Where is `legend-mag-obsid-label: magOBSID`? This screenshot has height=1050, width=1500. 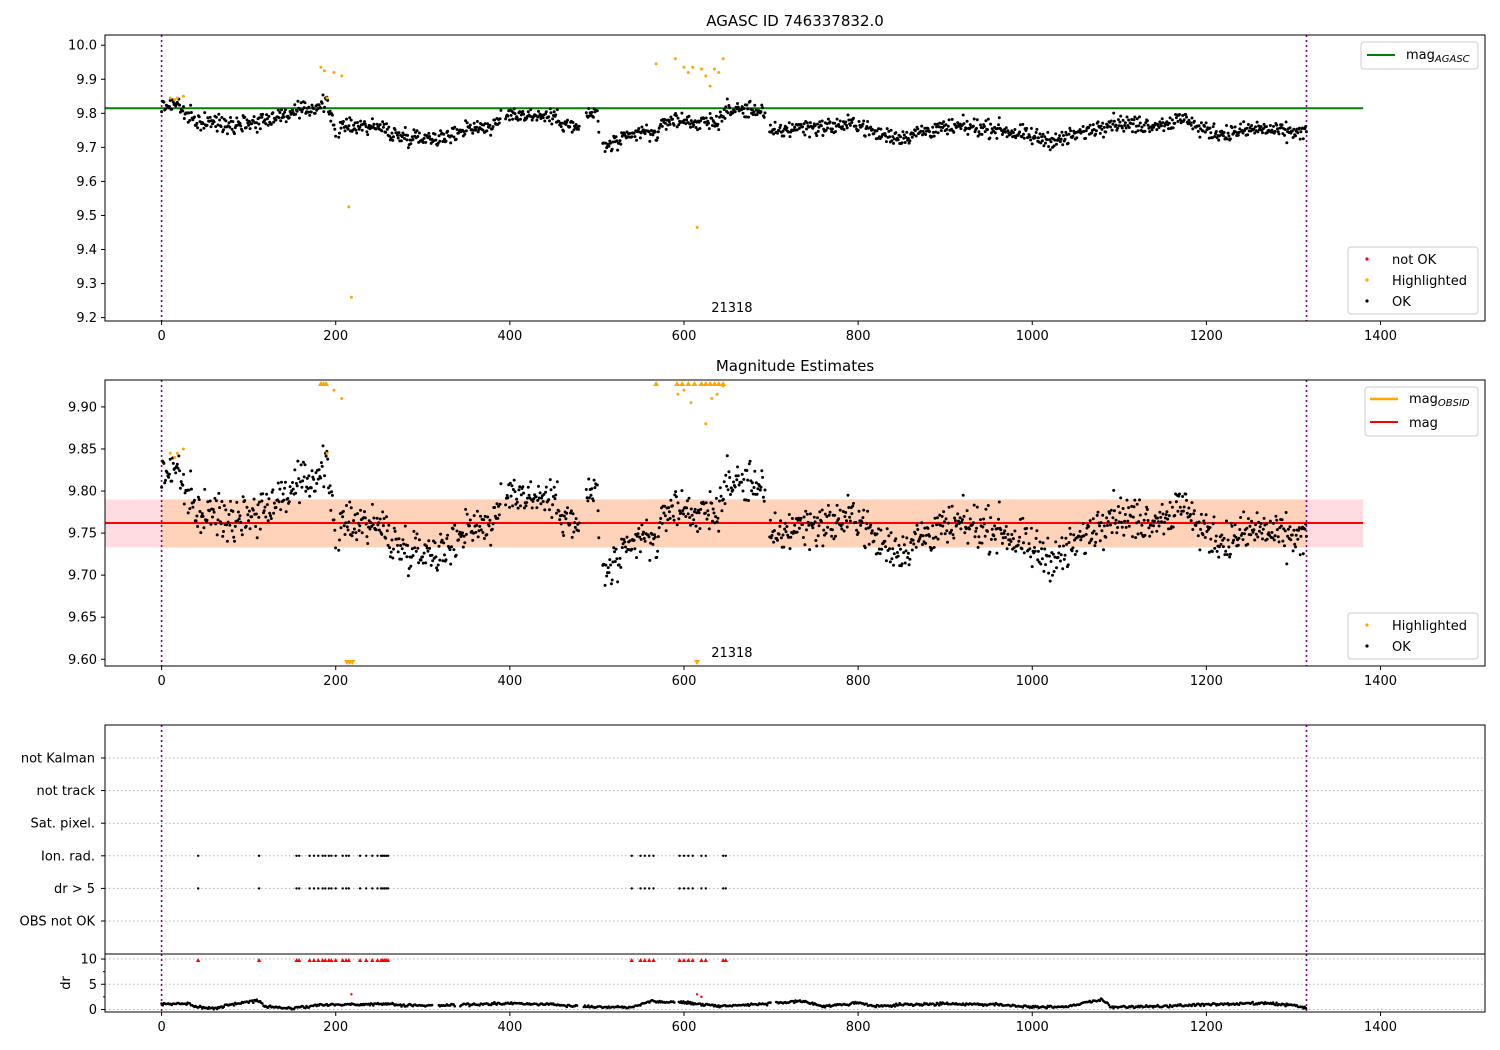
legend-mag-obsid-label: magOBSID is located at coordinates (1439, 400).